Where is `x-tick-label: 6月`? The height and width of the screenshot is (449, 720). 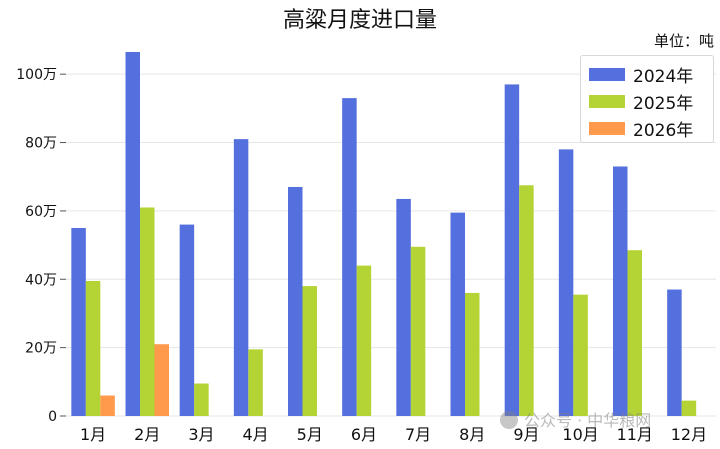 x-tick-label: 6月 is located at coordinates (364, 434).